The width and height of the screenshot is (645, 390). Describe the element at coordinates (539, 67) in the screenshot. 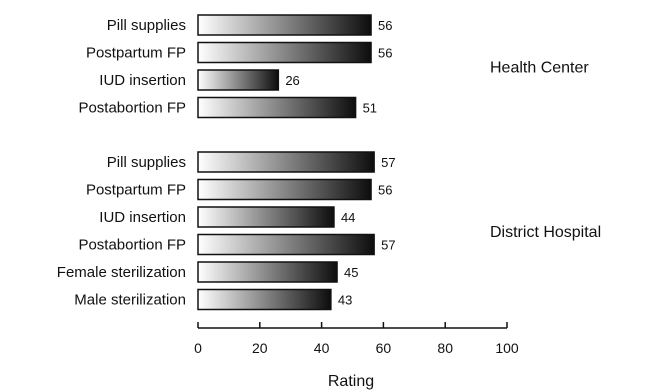

I see `group-label: Health Center` at that location.